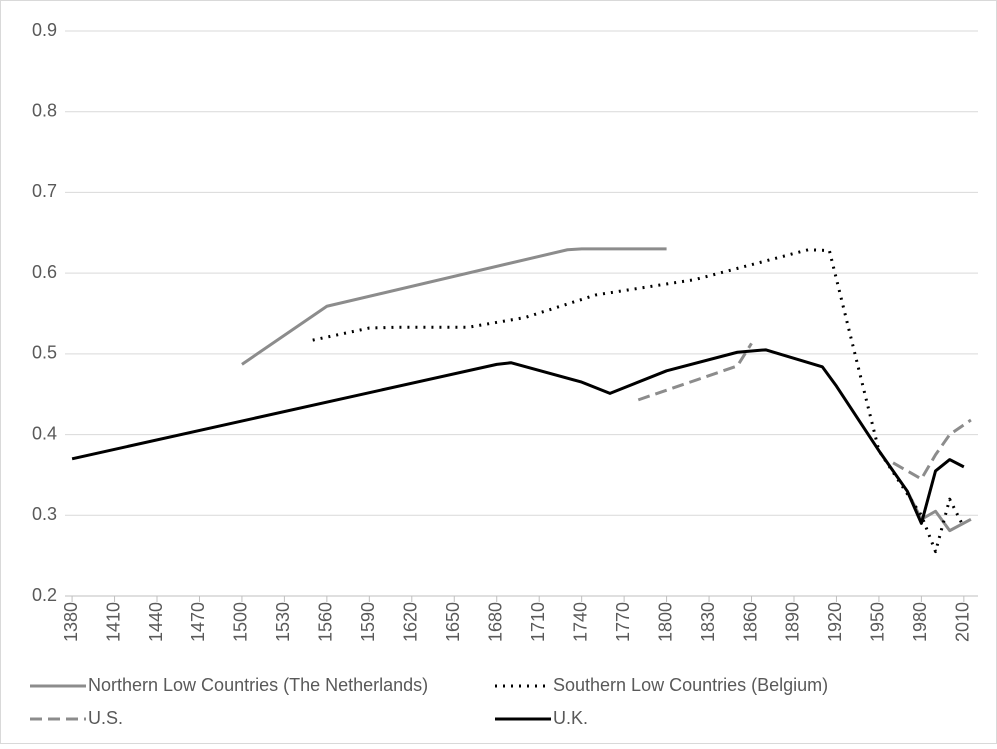 The image size is (997, 749). What do you see at coordinates (44, 272) in the screenshot?
I see `y-tick-label: 0.6` at bounding box center [44, 272].